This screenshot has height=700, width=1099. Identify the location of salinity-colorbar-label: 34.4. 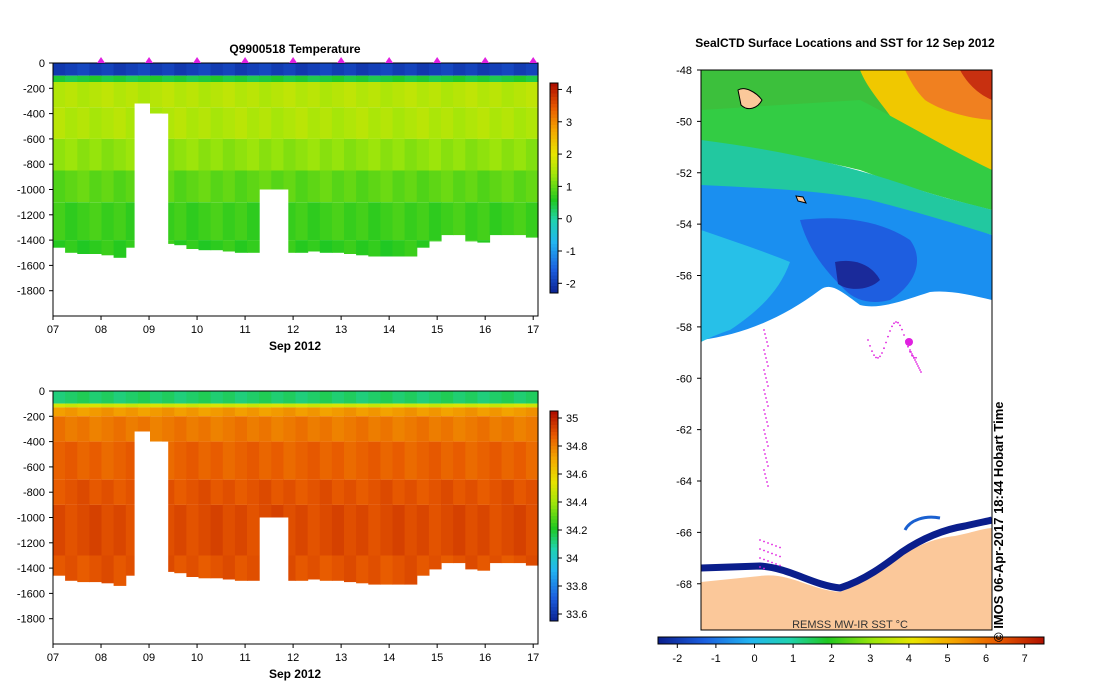
(576, 503).